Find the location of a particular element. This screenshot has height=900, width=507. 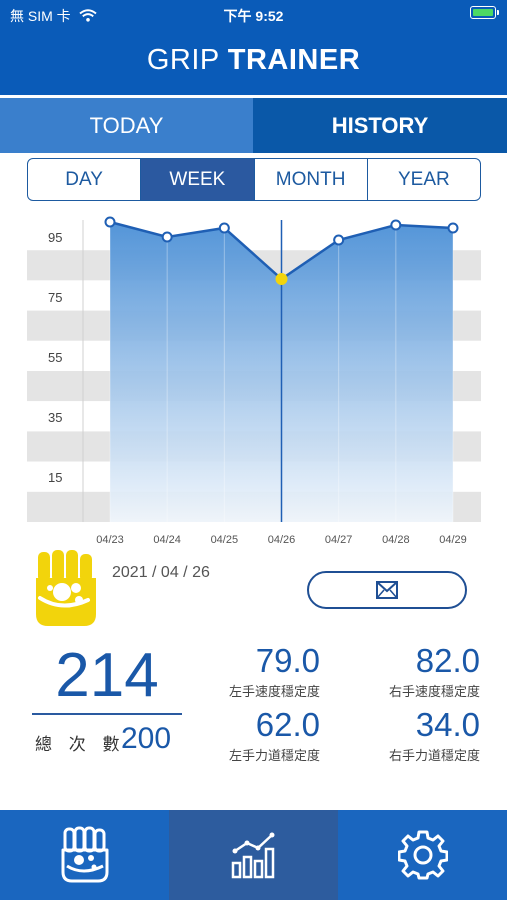

battery-charging-icon is located at coordinates (484, 12).